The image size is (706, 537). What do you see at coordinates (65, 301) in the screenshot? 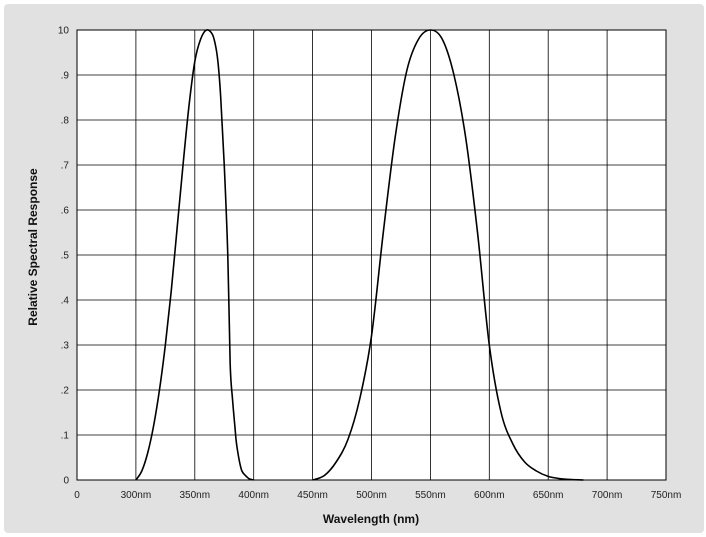
I see `y-tick-label: .4` at bounding box center [65, 301].